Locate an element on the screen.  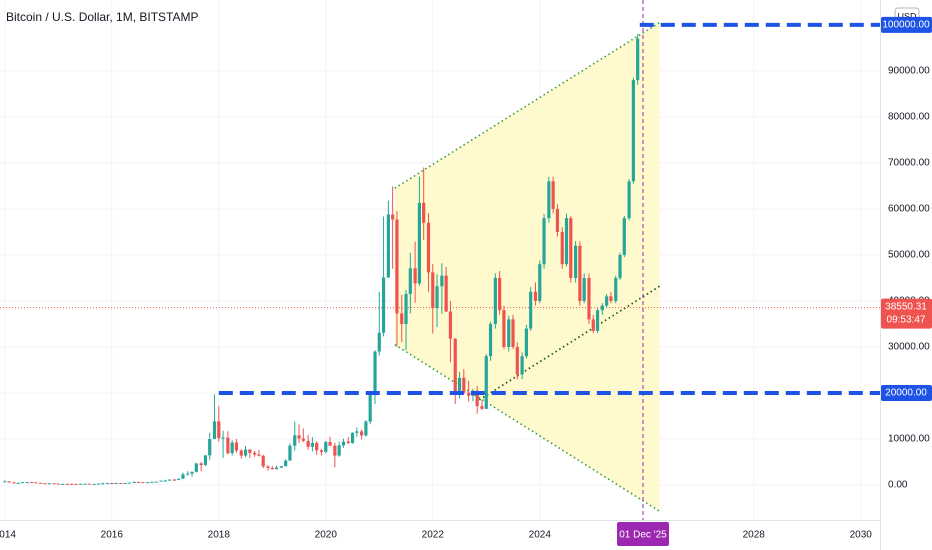
level-label: 20000.00 is located at coordinates (906, 393).